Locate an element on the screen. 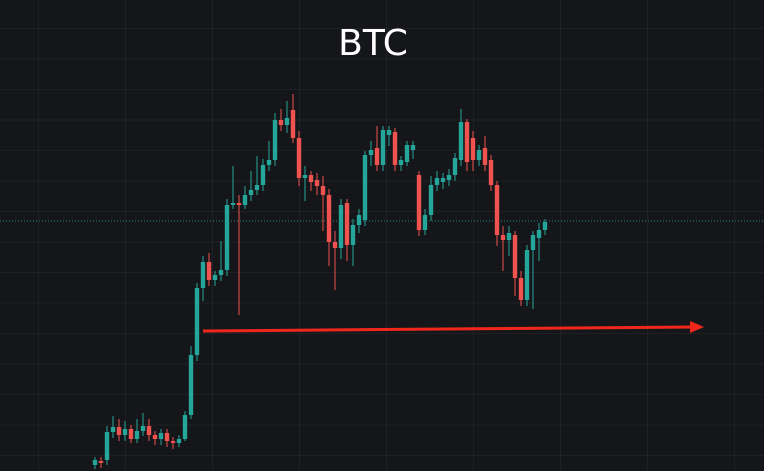 The image size is (764, 471). arrow-annotation is located at coordinates (453, 327).